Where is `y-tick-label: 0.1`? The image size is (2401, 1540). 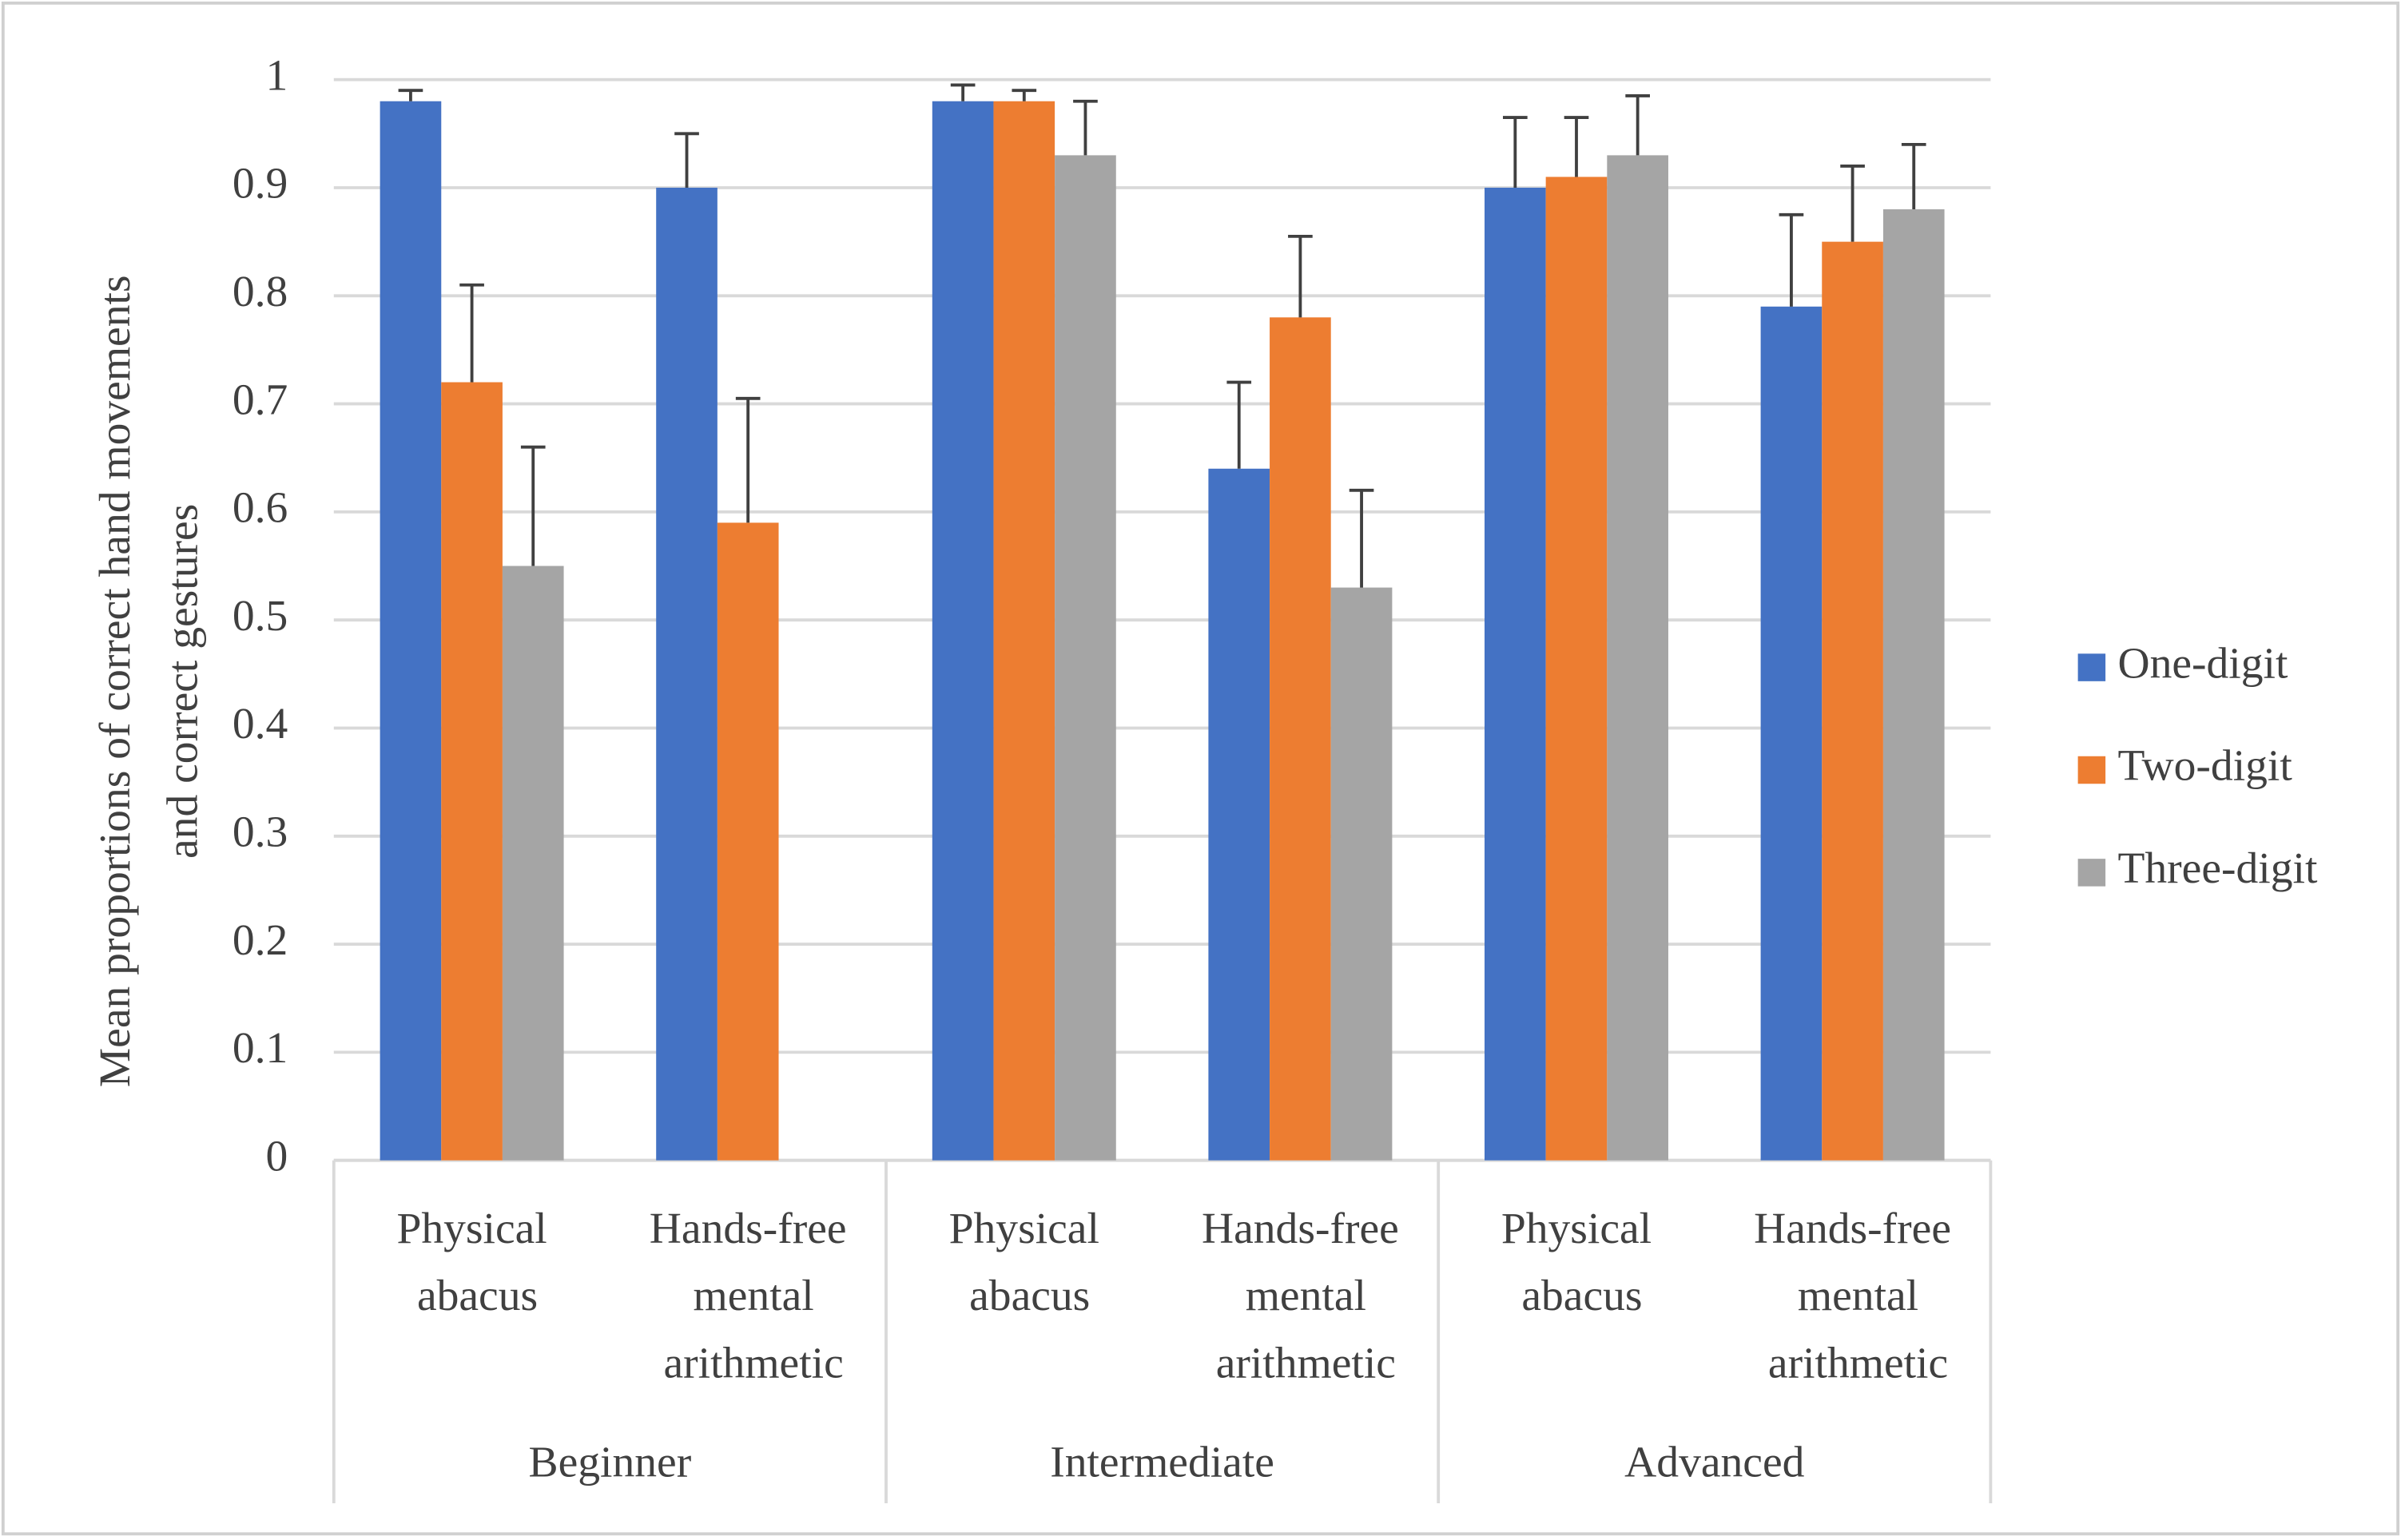
y-tick-label: 0.1 is located at coordinates (260, 1048).